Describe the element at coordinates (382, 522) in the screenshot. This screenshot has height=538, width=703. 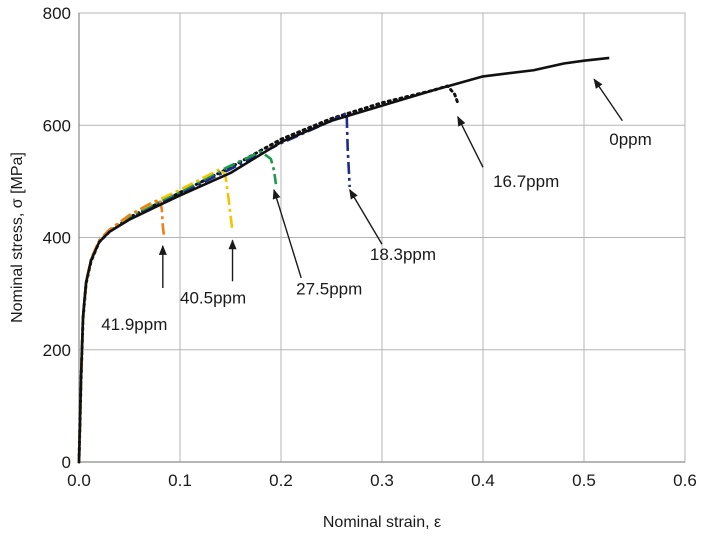
I see `x-axis-title: Nominal strain, ε` at that location.